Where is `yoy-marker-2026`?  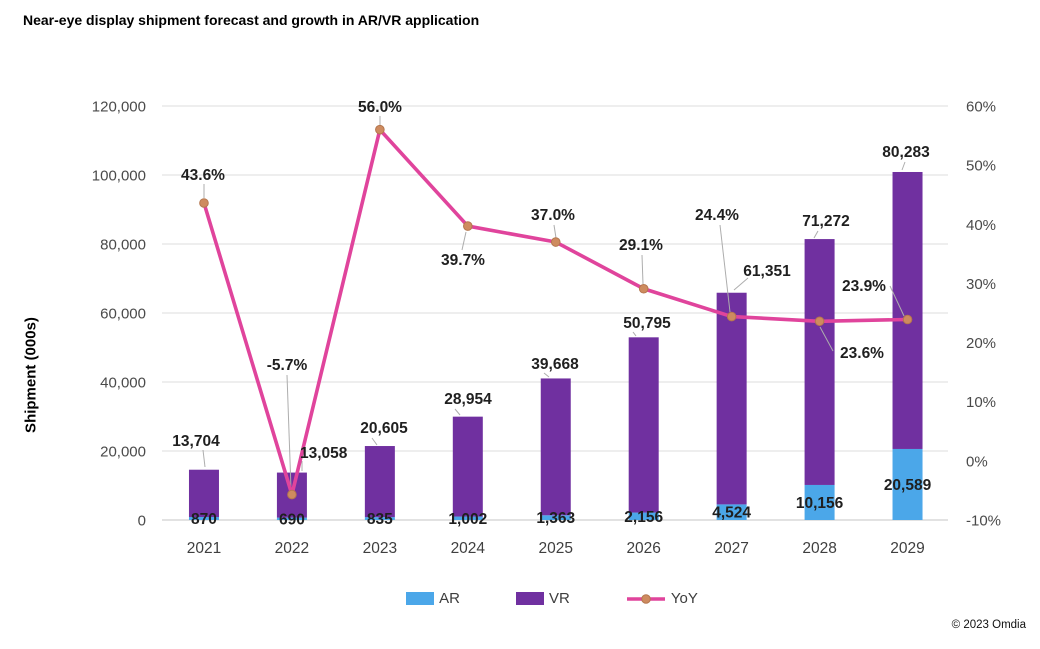
yoy-marker-2026 is located at coordinates (643, 288).